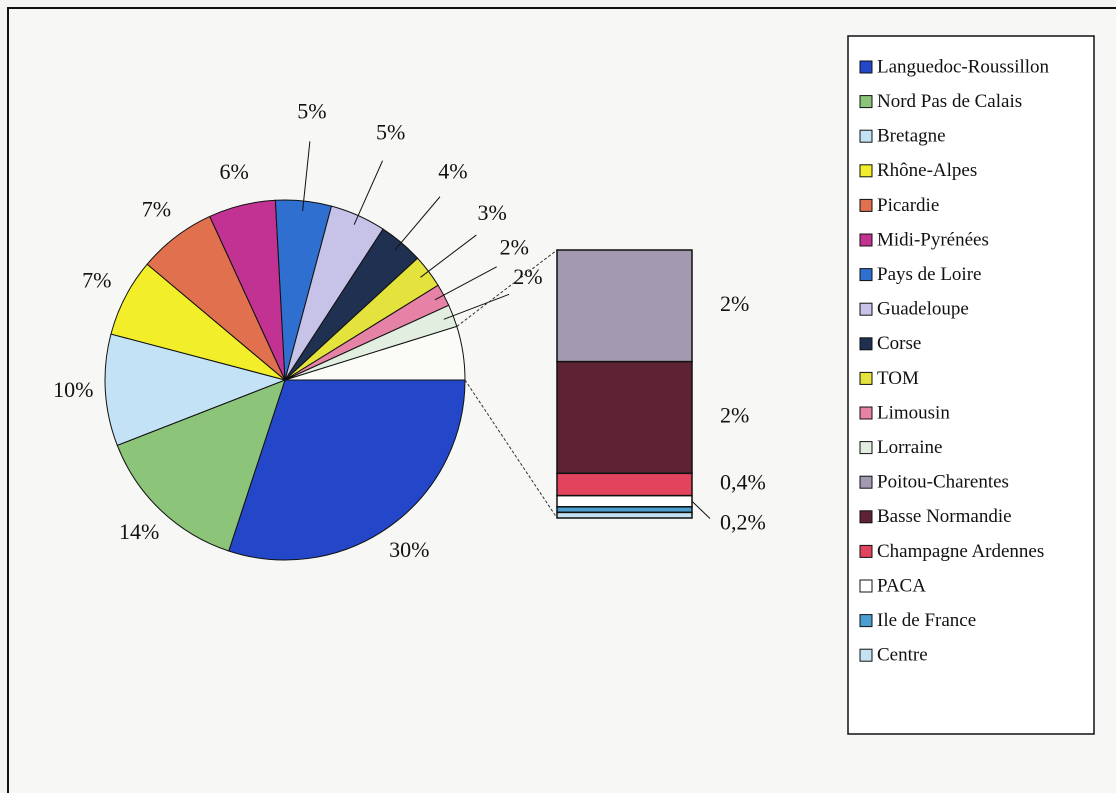 This screenshot has height=793, width=1116. Describe the element at coordinates (923, 309) in the screenshot. I see `legend-label: Guadeloupe` at that location.